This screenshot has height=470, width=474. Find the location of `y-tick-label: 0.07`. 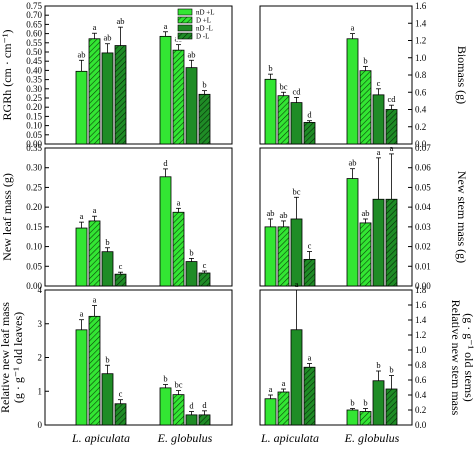

y-tick-label: 0.07 is located at coordinates (423, 148).